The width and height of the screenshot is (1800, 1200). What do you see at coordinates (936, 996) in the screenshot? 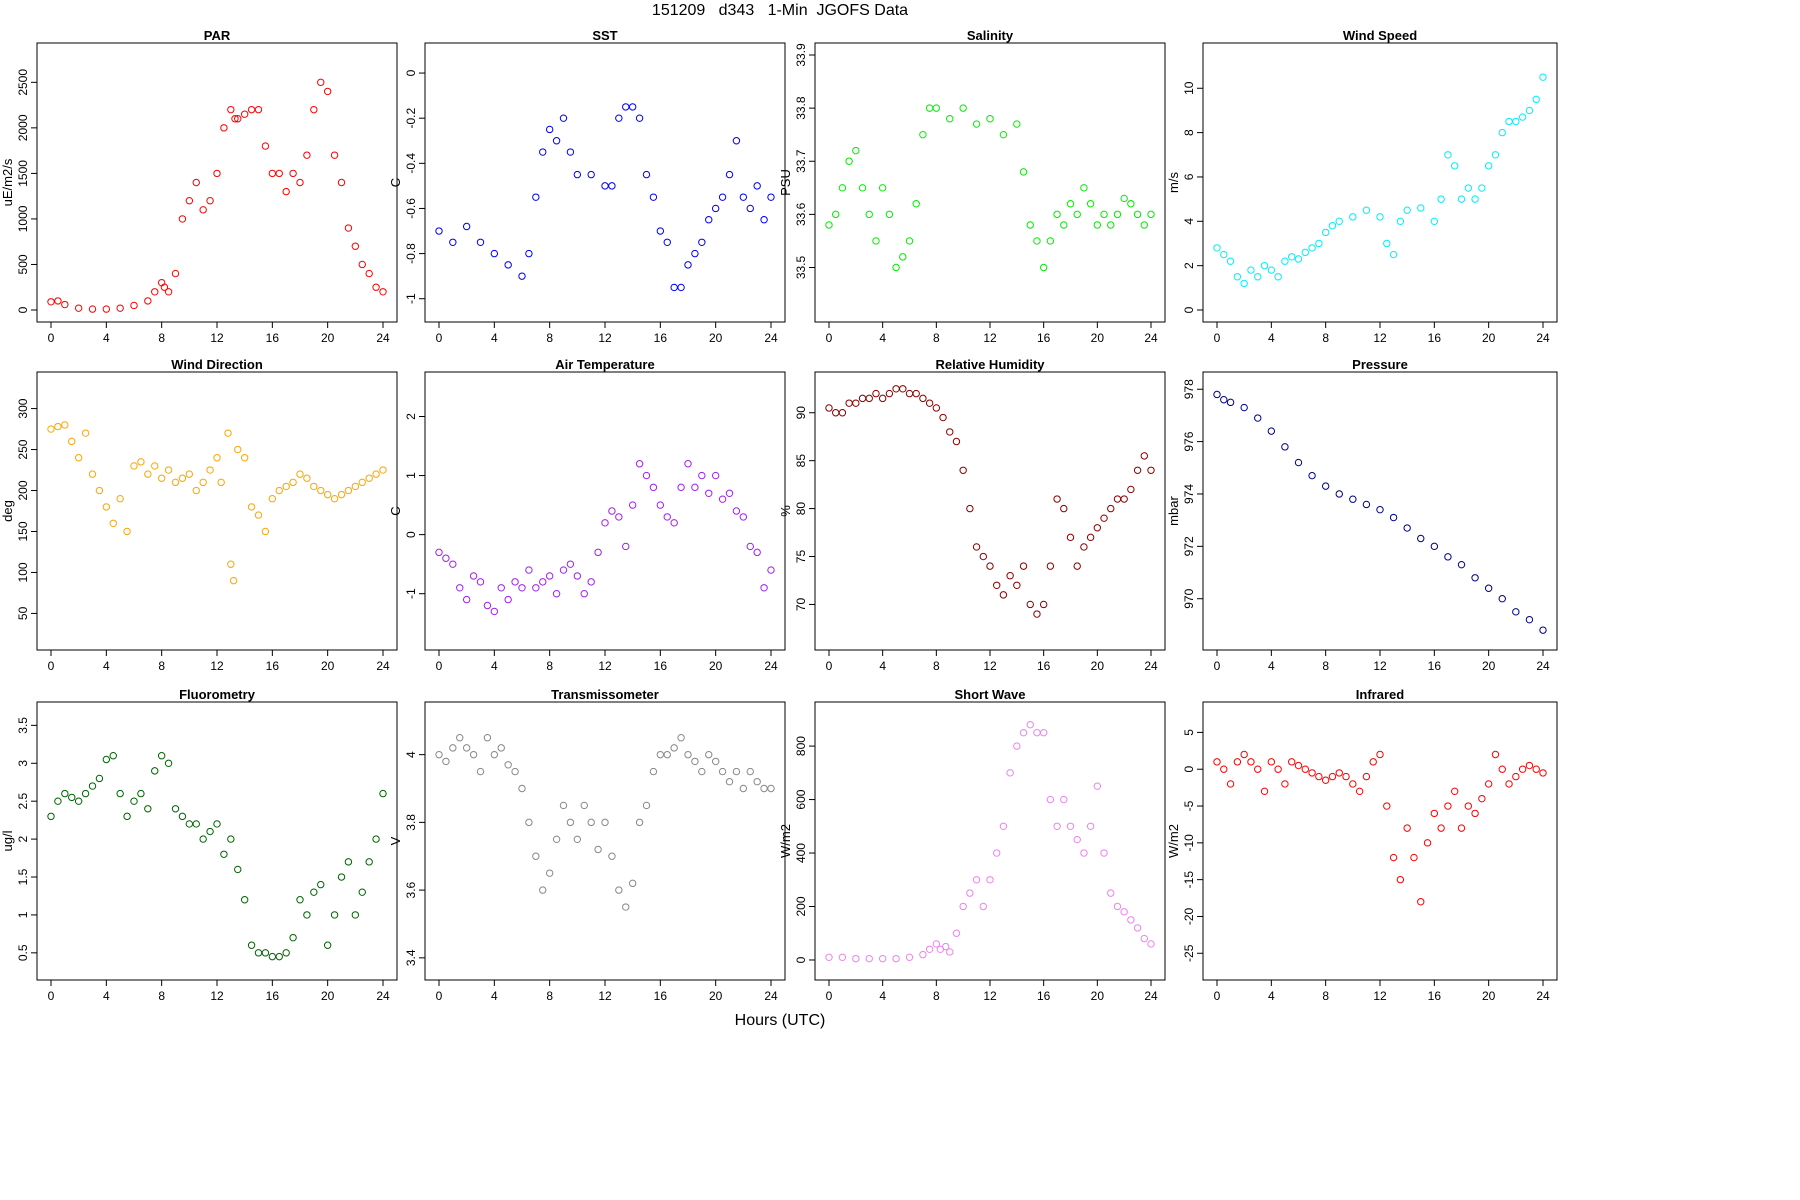
I see `short-wave-x-tick-label: 8` at bounding box center [936, 996].